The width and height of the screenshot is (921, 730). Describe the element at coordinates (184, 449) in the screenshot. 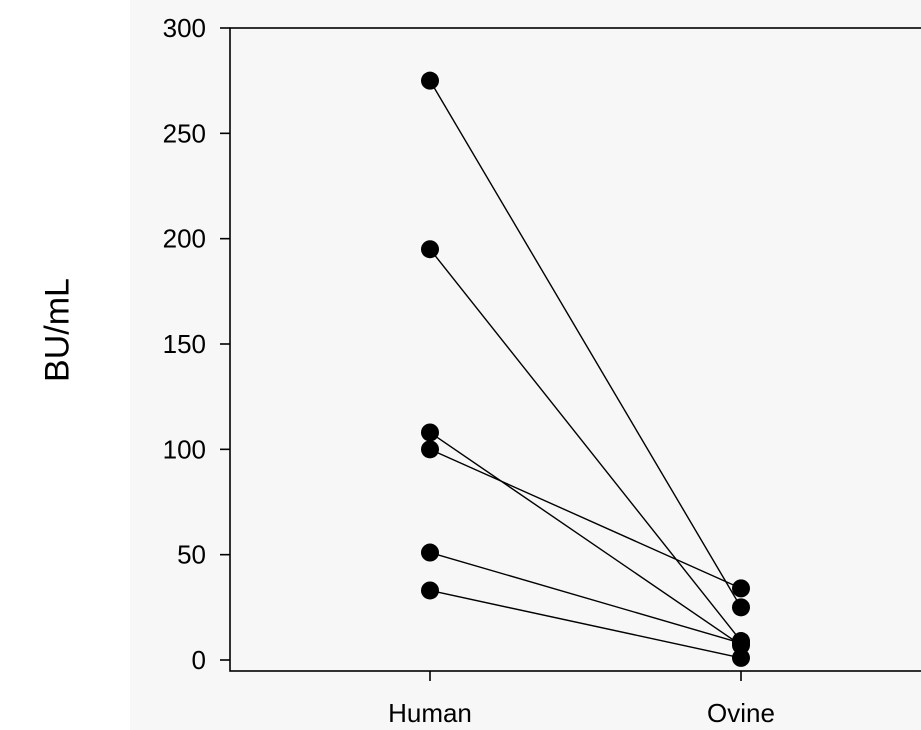

I see `y-tick-label: 100` at that location.